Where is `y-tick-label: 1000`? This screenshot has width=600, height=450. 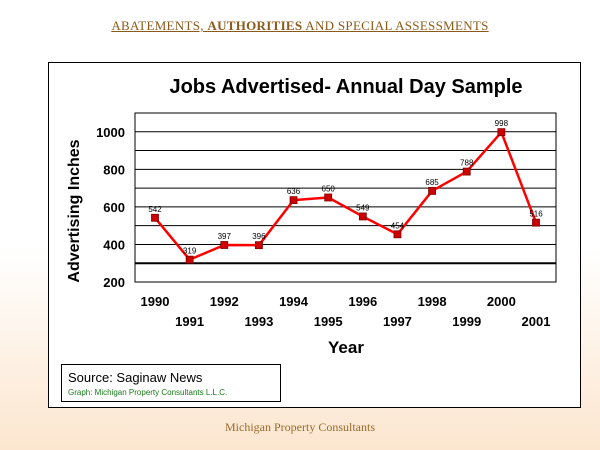 y-tick-label: 1000 is located at coordinates (110, 132).